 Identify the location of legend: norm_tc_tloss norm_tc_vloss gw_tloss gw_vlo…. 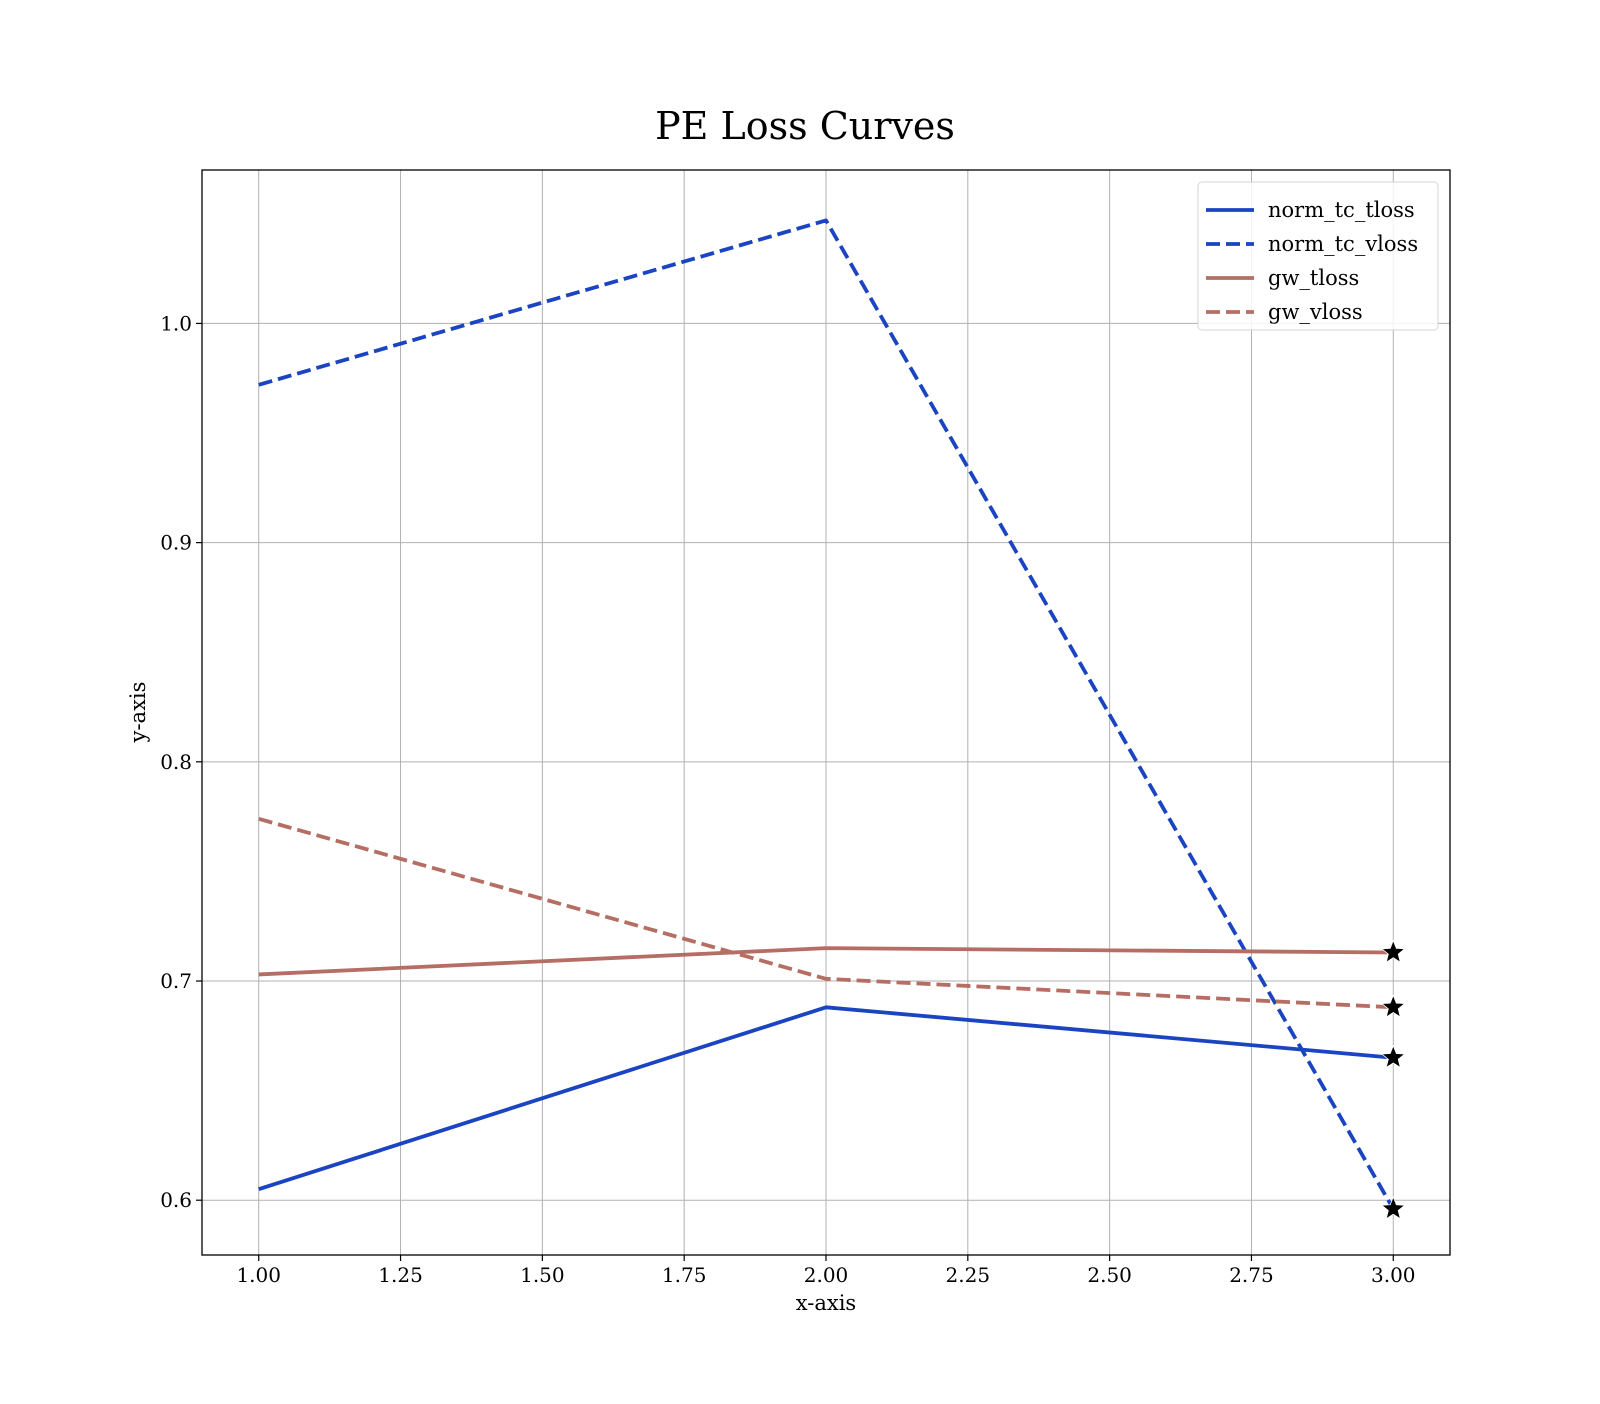
(1318, 256).